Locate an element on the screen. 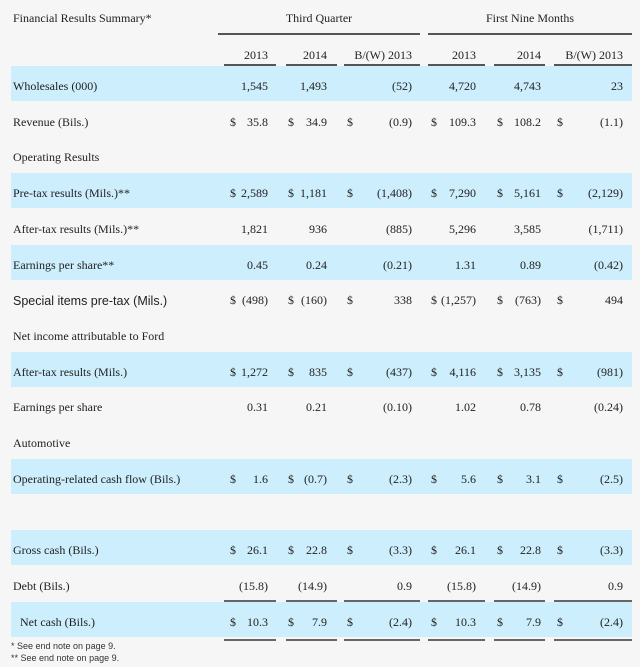  cell-value: (0.21) is located at coordinates (397, 264).